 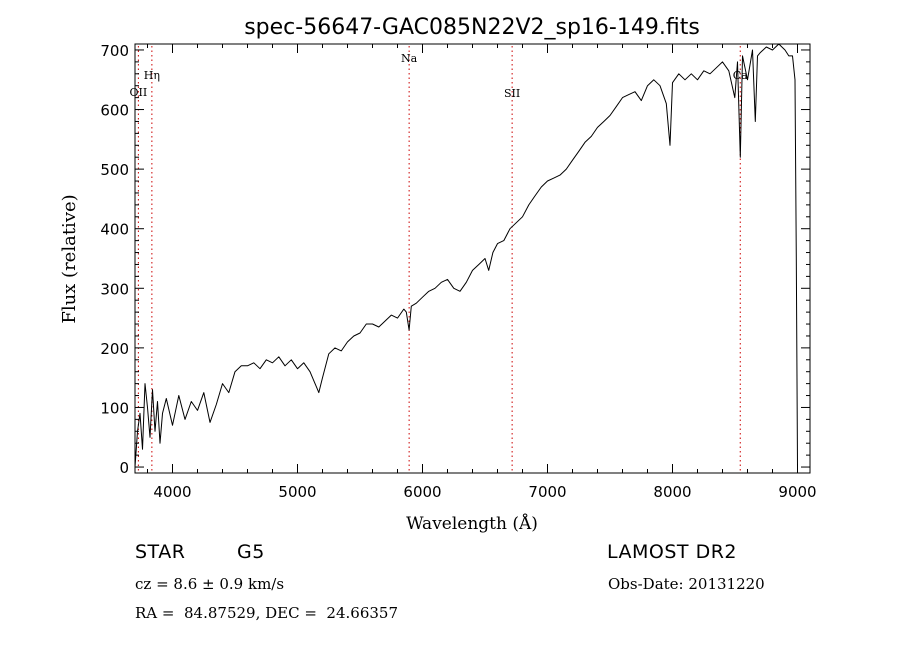 I want to click on chart-title: spec-56647-GAC085N22V2_sp16-149.fits, so click(x=472, y=27).